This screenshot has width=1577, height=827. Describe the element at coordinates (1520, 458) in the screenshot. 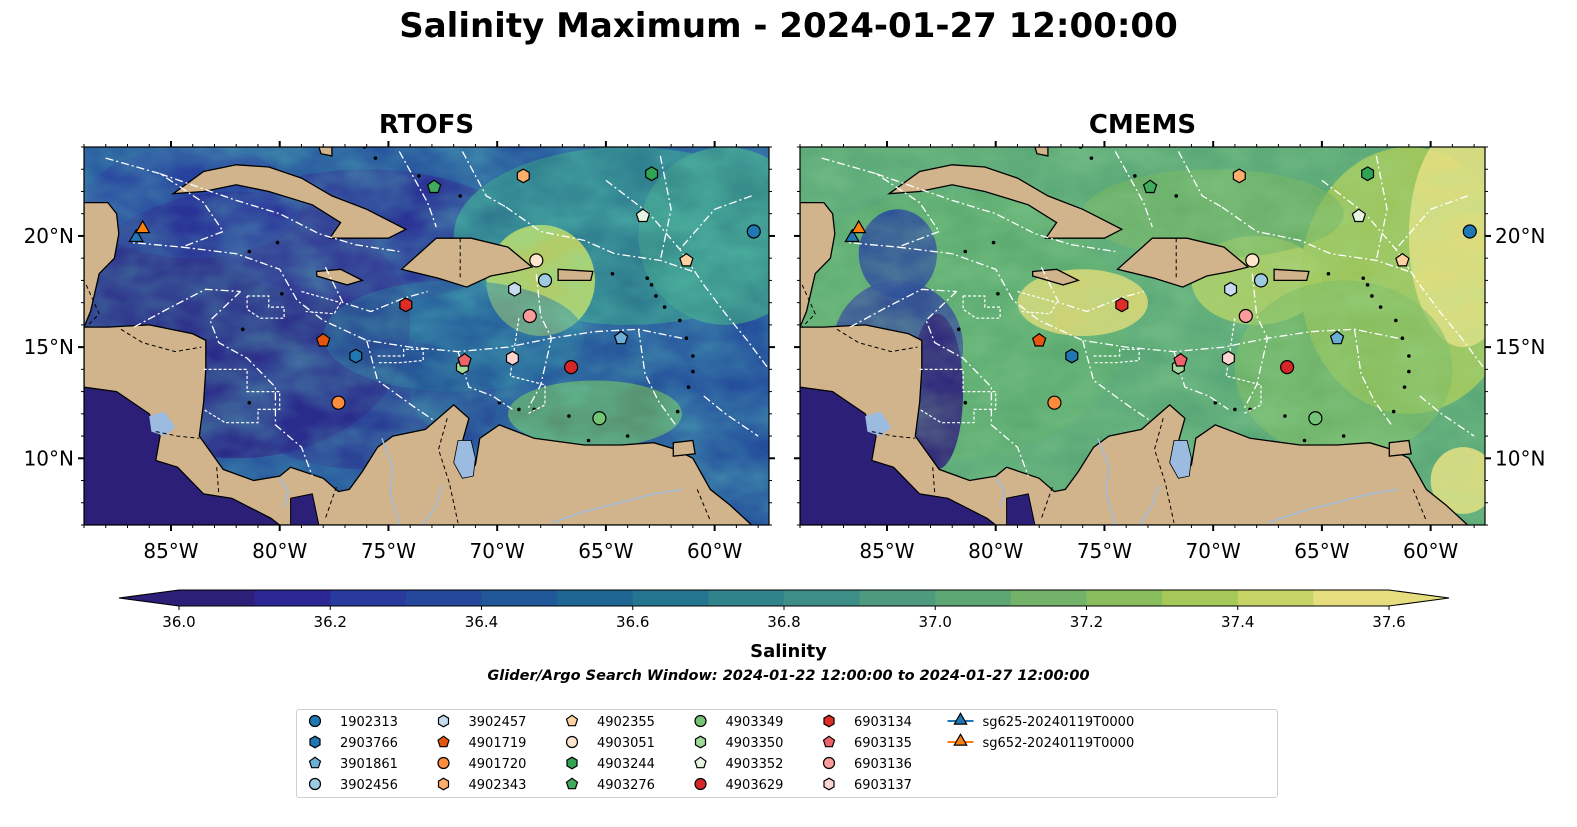

I see `cmems-lat-tick-label: 10°N` at that location.